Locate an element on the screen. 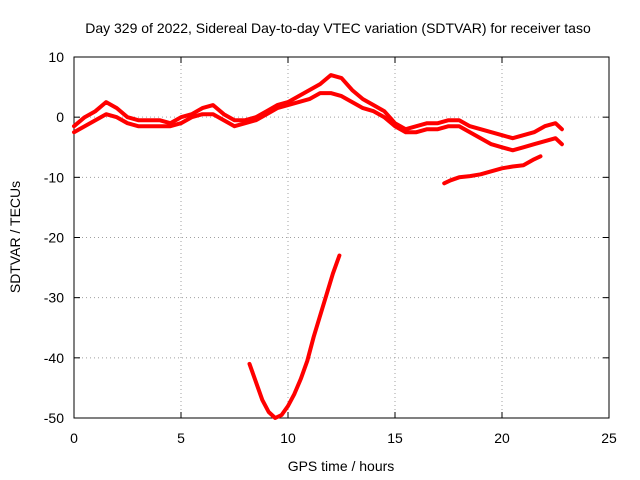 The width and height of the screenshot is (640, 480). series-line-main-band-lower is located at coordinates (318, 122).